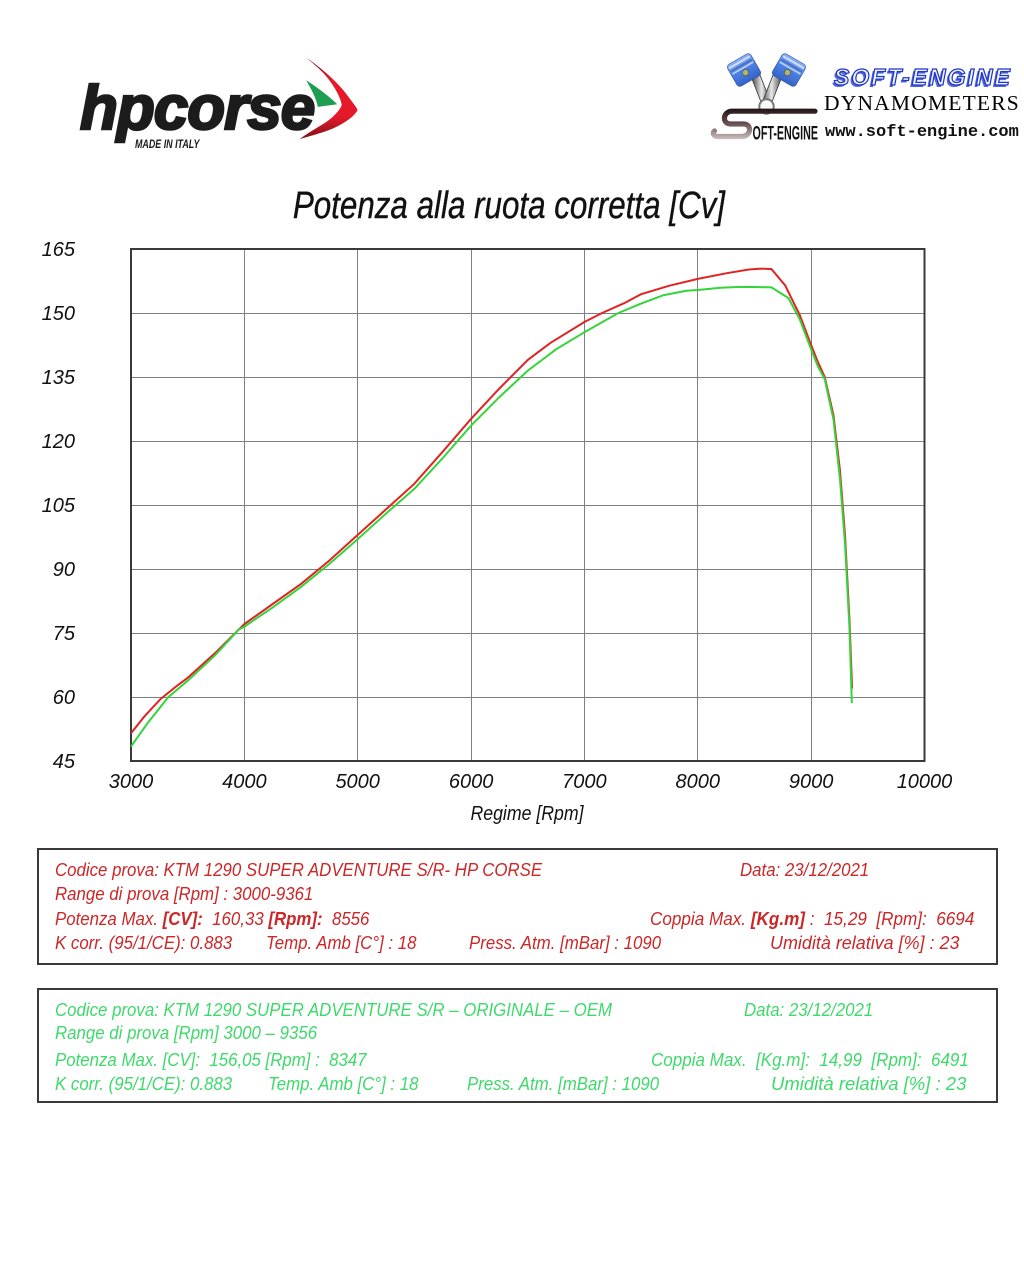 Image resolution: width=1024 pixels, height=1280 pixels. I want to click on svg-text: 90, so click(64, 570).